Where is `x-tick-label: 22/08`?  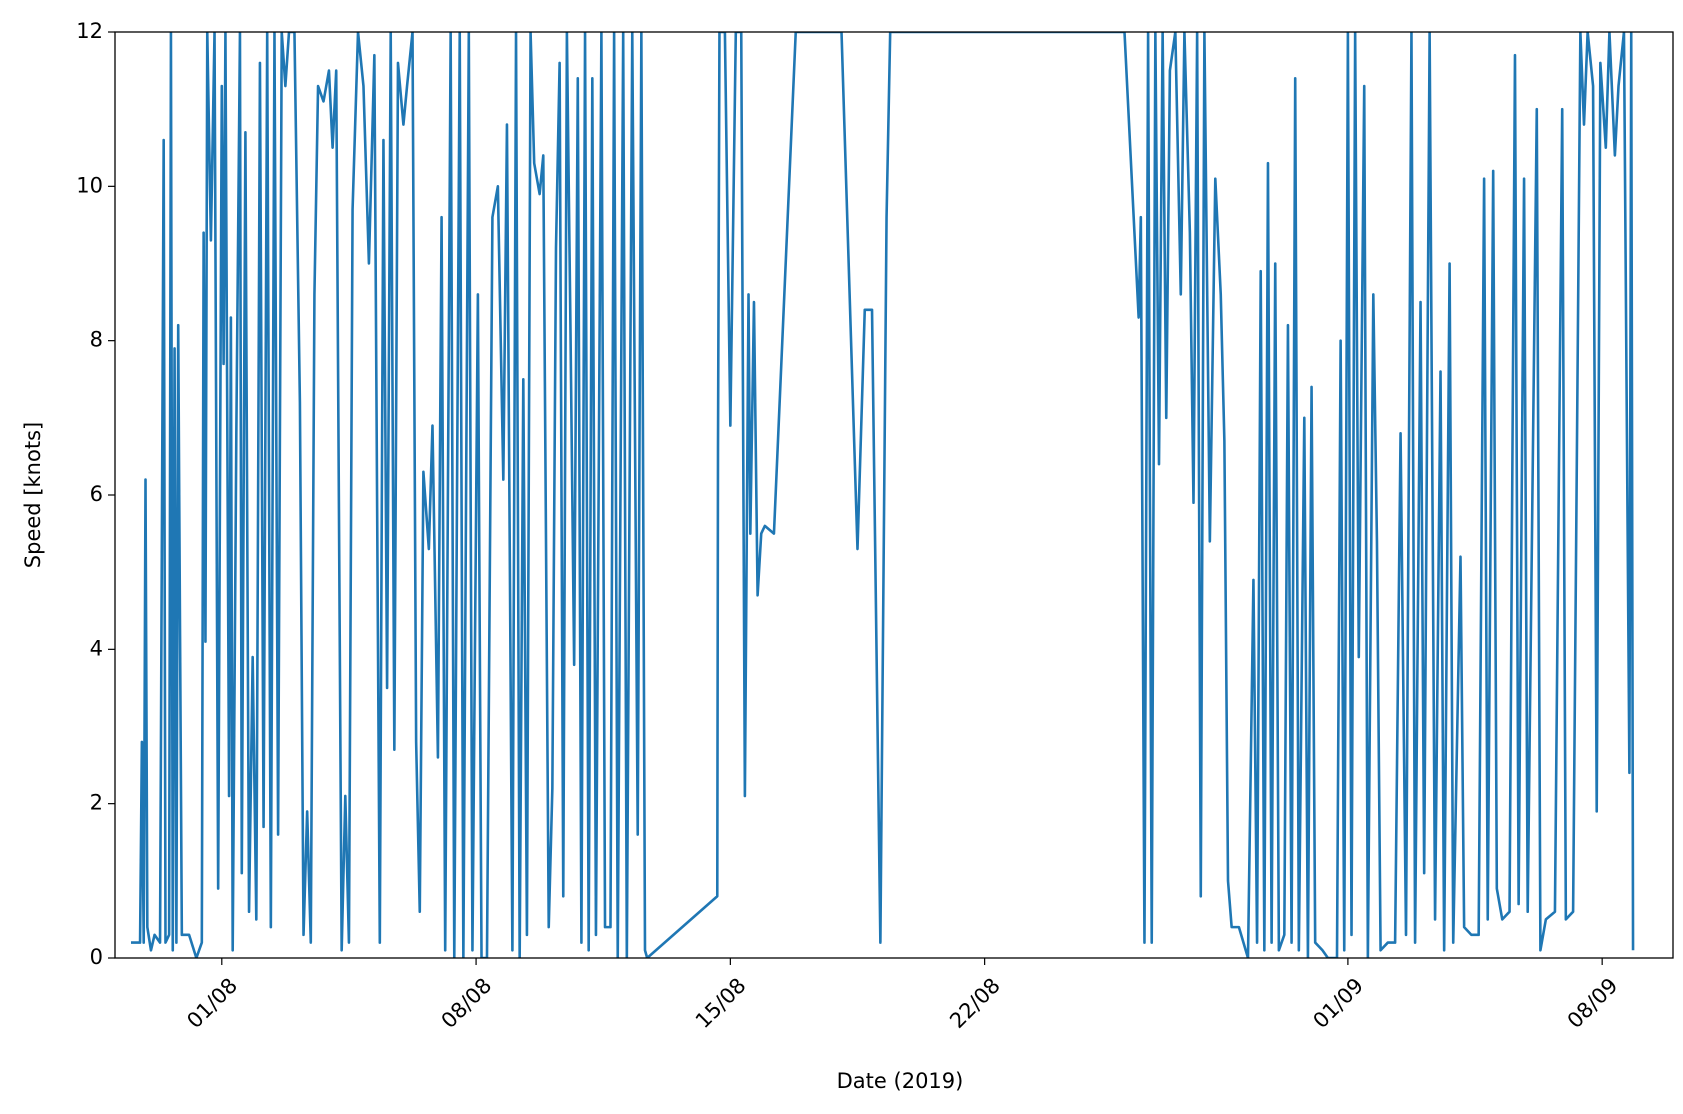
x-tick-label: 22/08 is located at coordinates (975, 1003).